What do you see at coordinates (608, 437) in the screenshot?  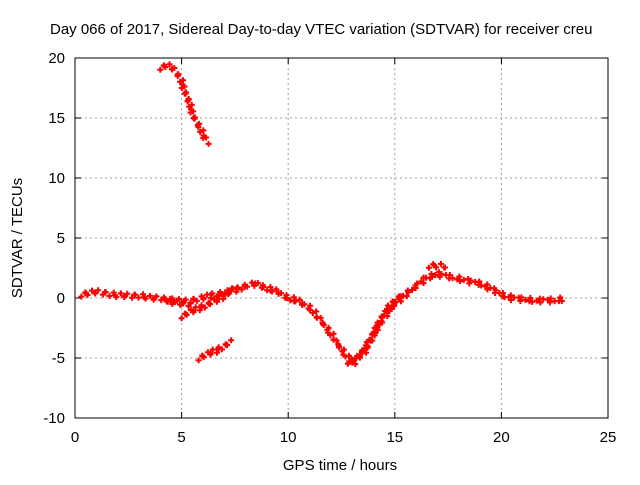 I see `x-tick-label: 25` at bounding box center [608, 437].